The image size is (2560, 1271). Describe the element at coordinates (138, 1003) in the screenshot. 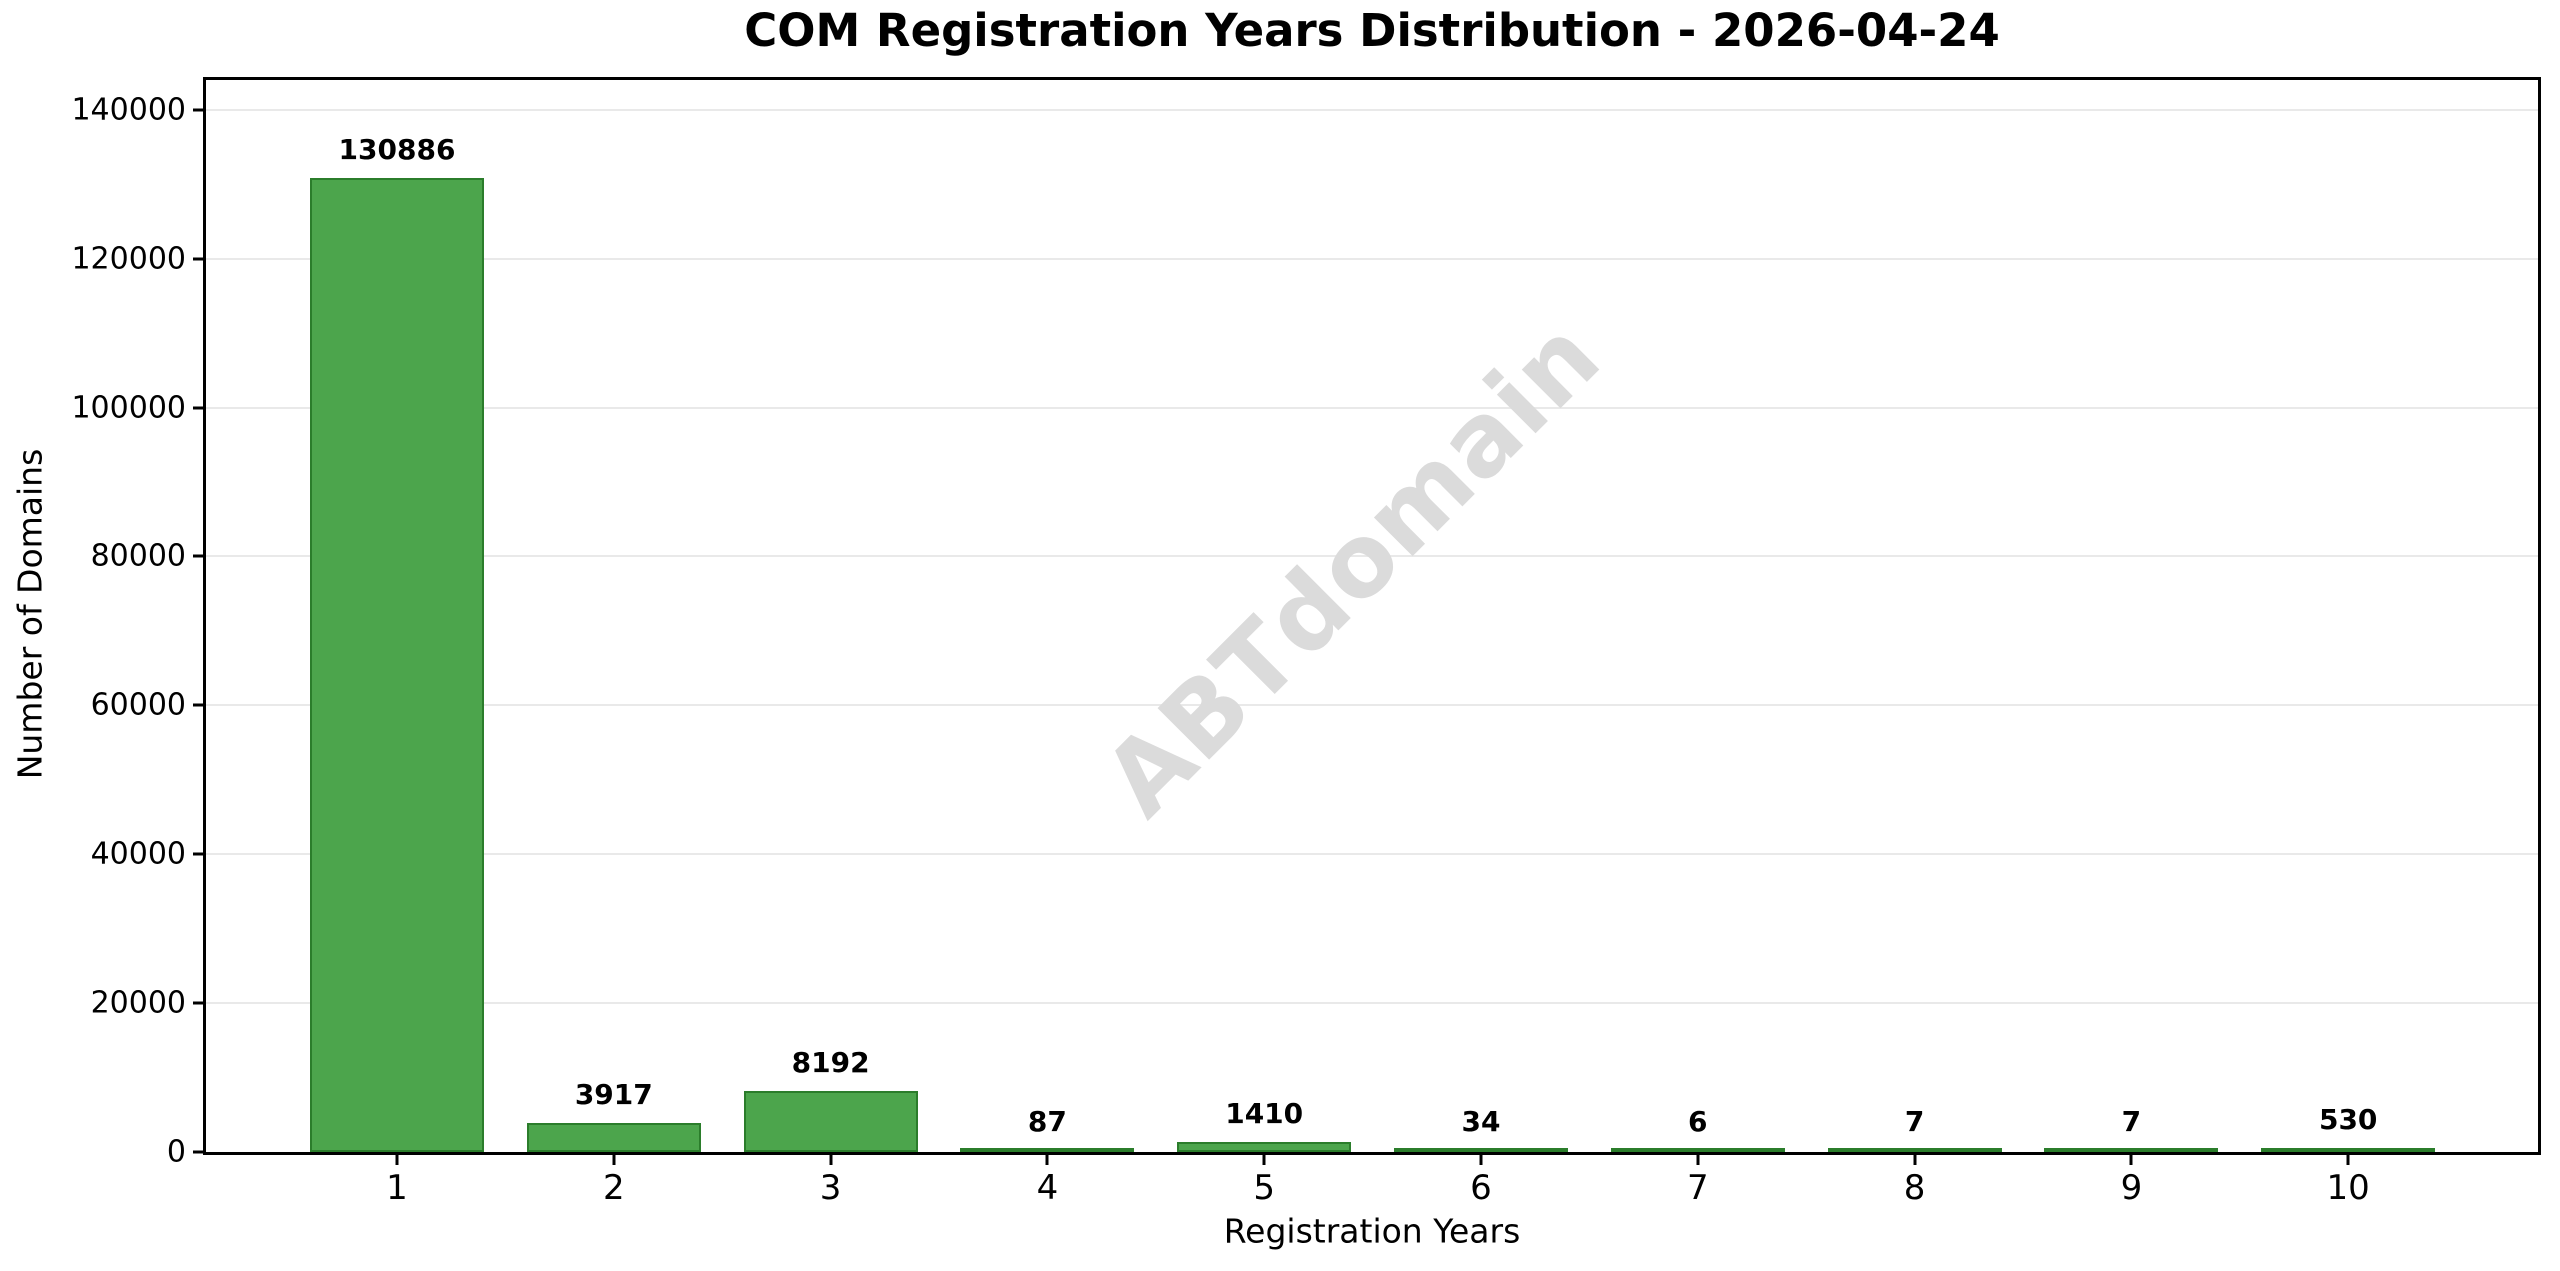

I see `y-tick-label: 20000` at that location.